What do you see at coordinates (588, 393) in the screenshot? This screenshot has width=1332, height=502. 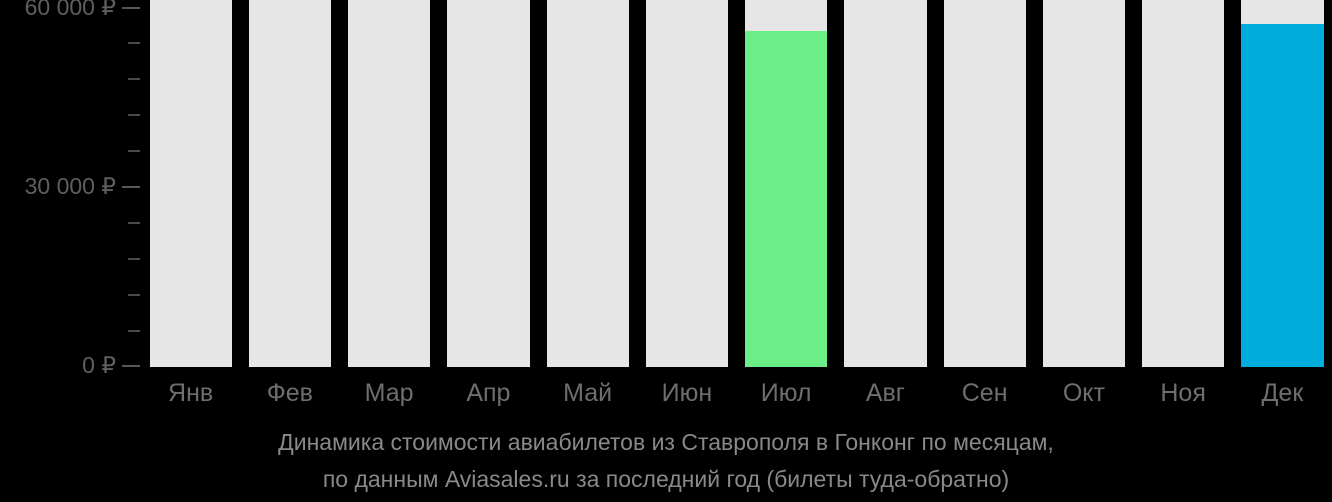 I see `x-axis-label-май: Май` at bounding box center [588, 393].